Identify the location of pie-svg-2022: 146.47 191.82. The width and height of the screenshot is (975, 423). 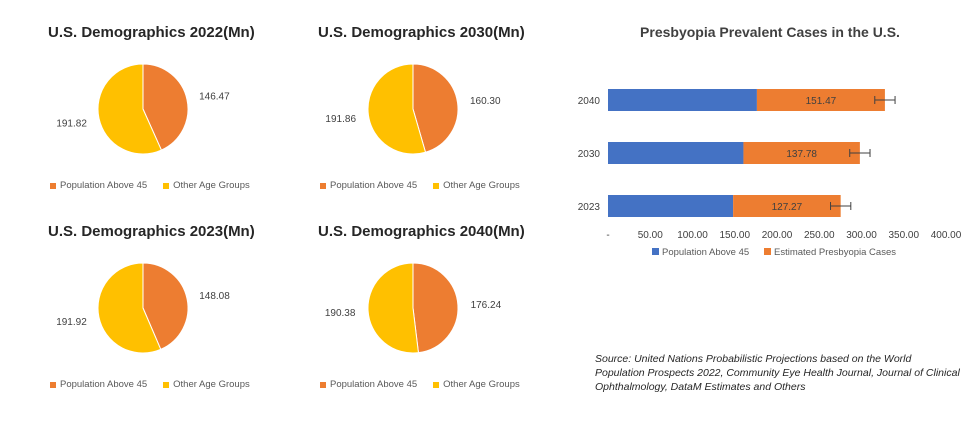
(143, 109).